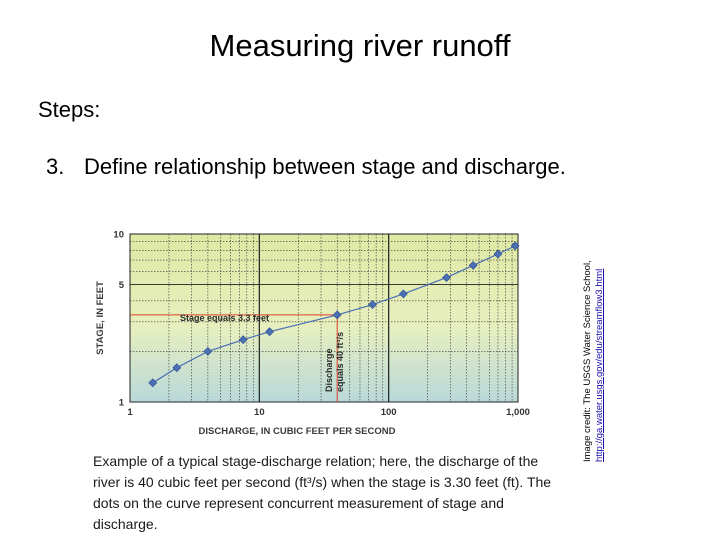 This screenshot has width=720, height=540. What do you see at coordinates (122, 285) in the screenshot?
I see `y-tick-label: 5` at bounding box center [122, 285].